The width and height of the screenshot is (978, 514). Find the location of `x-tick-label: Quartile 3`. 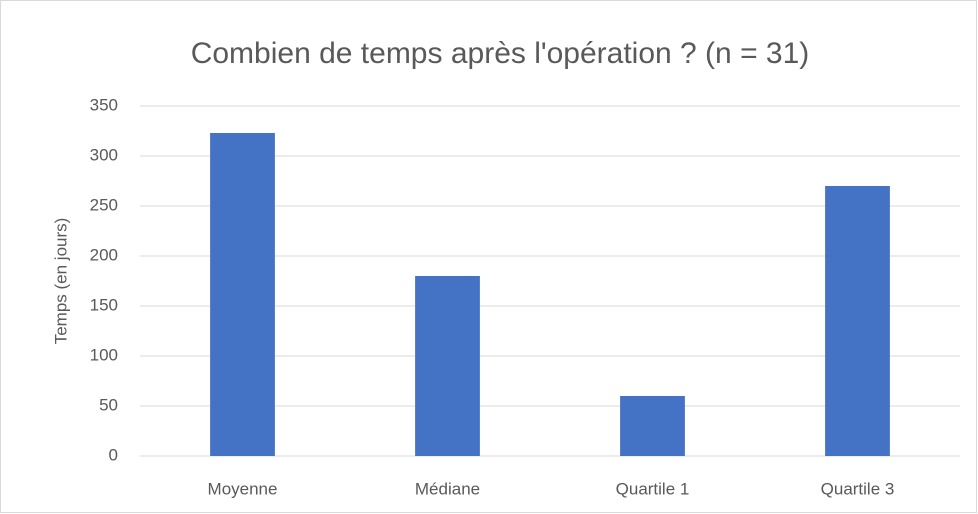

x-tick-label: Quartile 3 is located at coordinates (858, 488).